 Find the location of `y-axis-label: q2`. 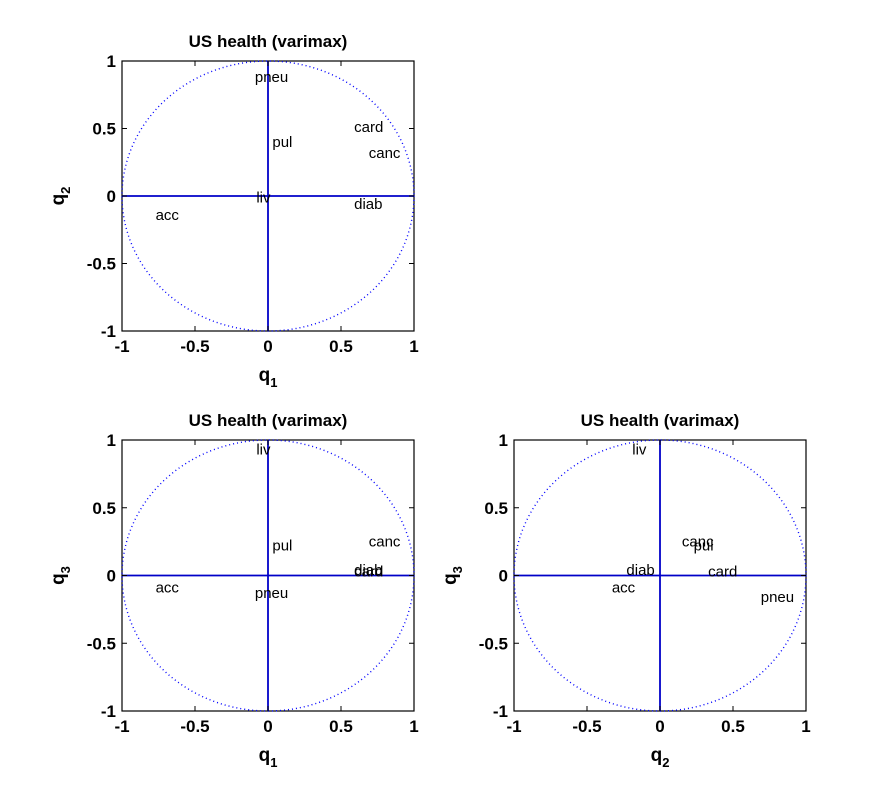

y-axis-label: q2 is located at coordinates (60, 196).